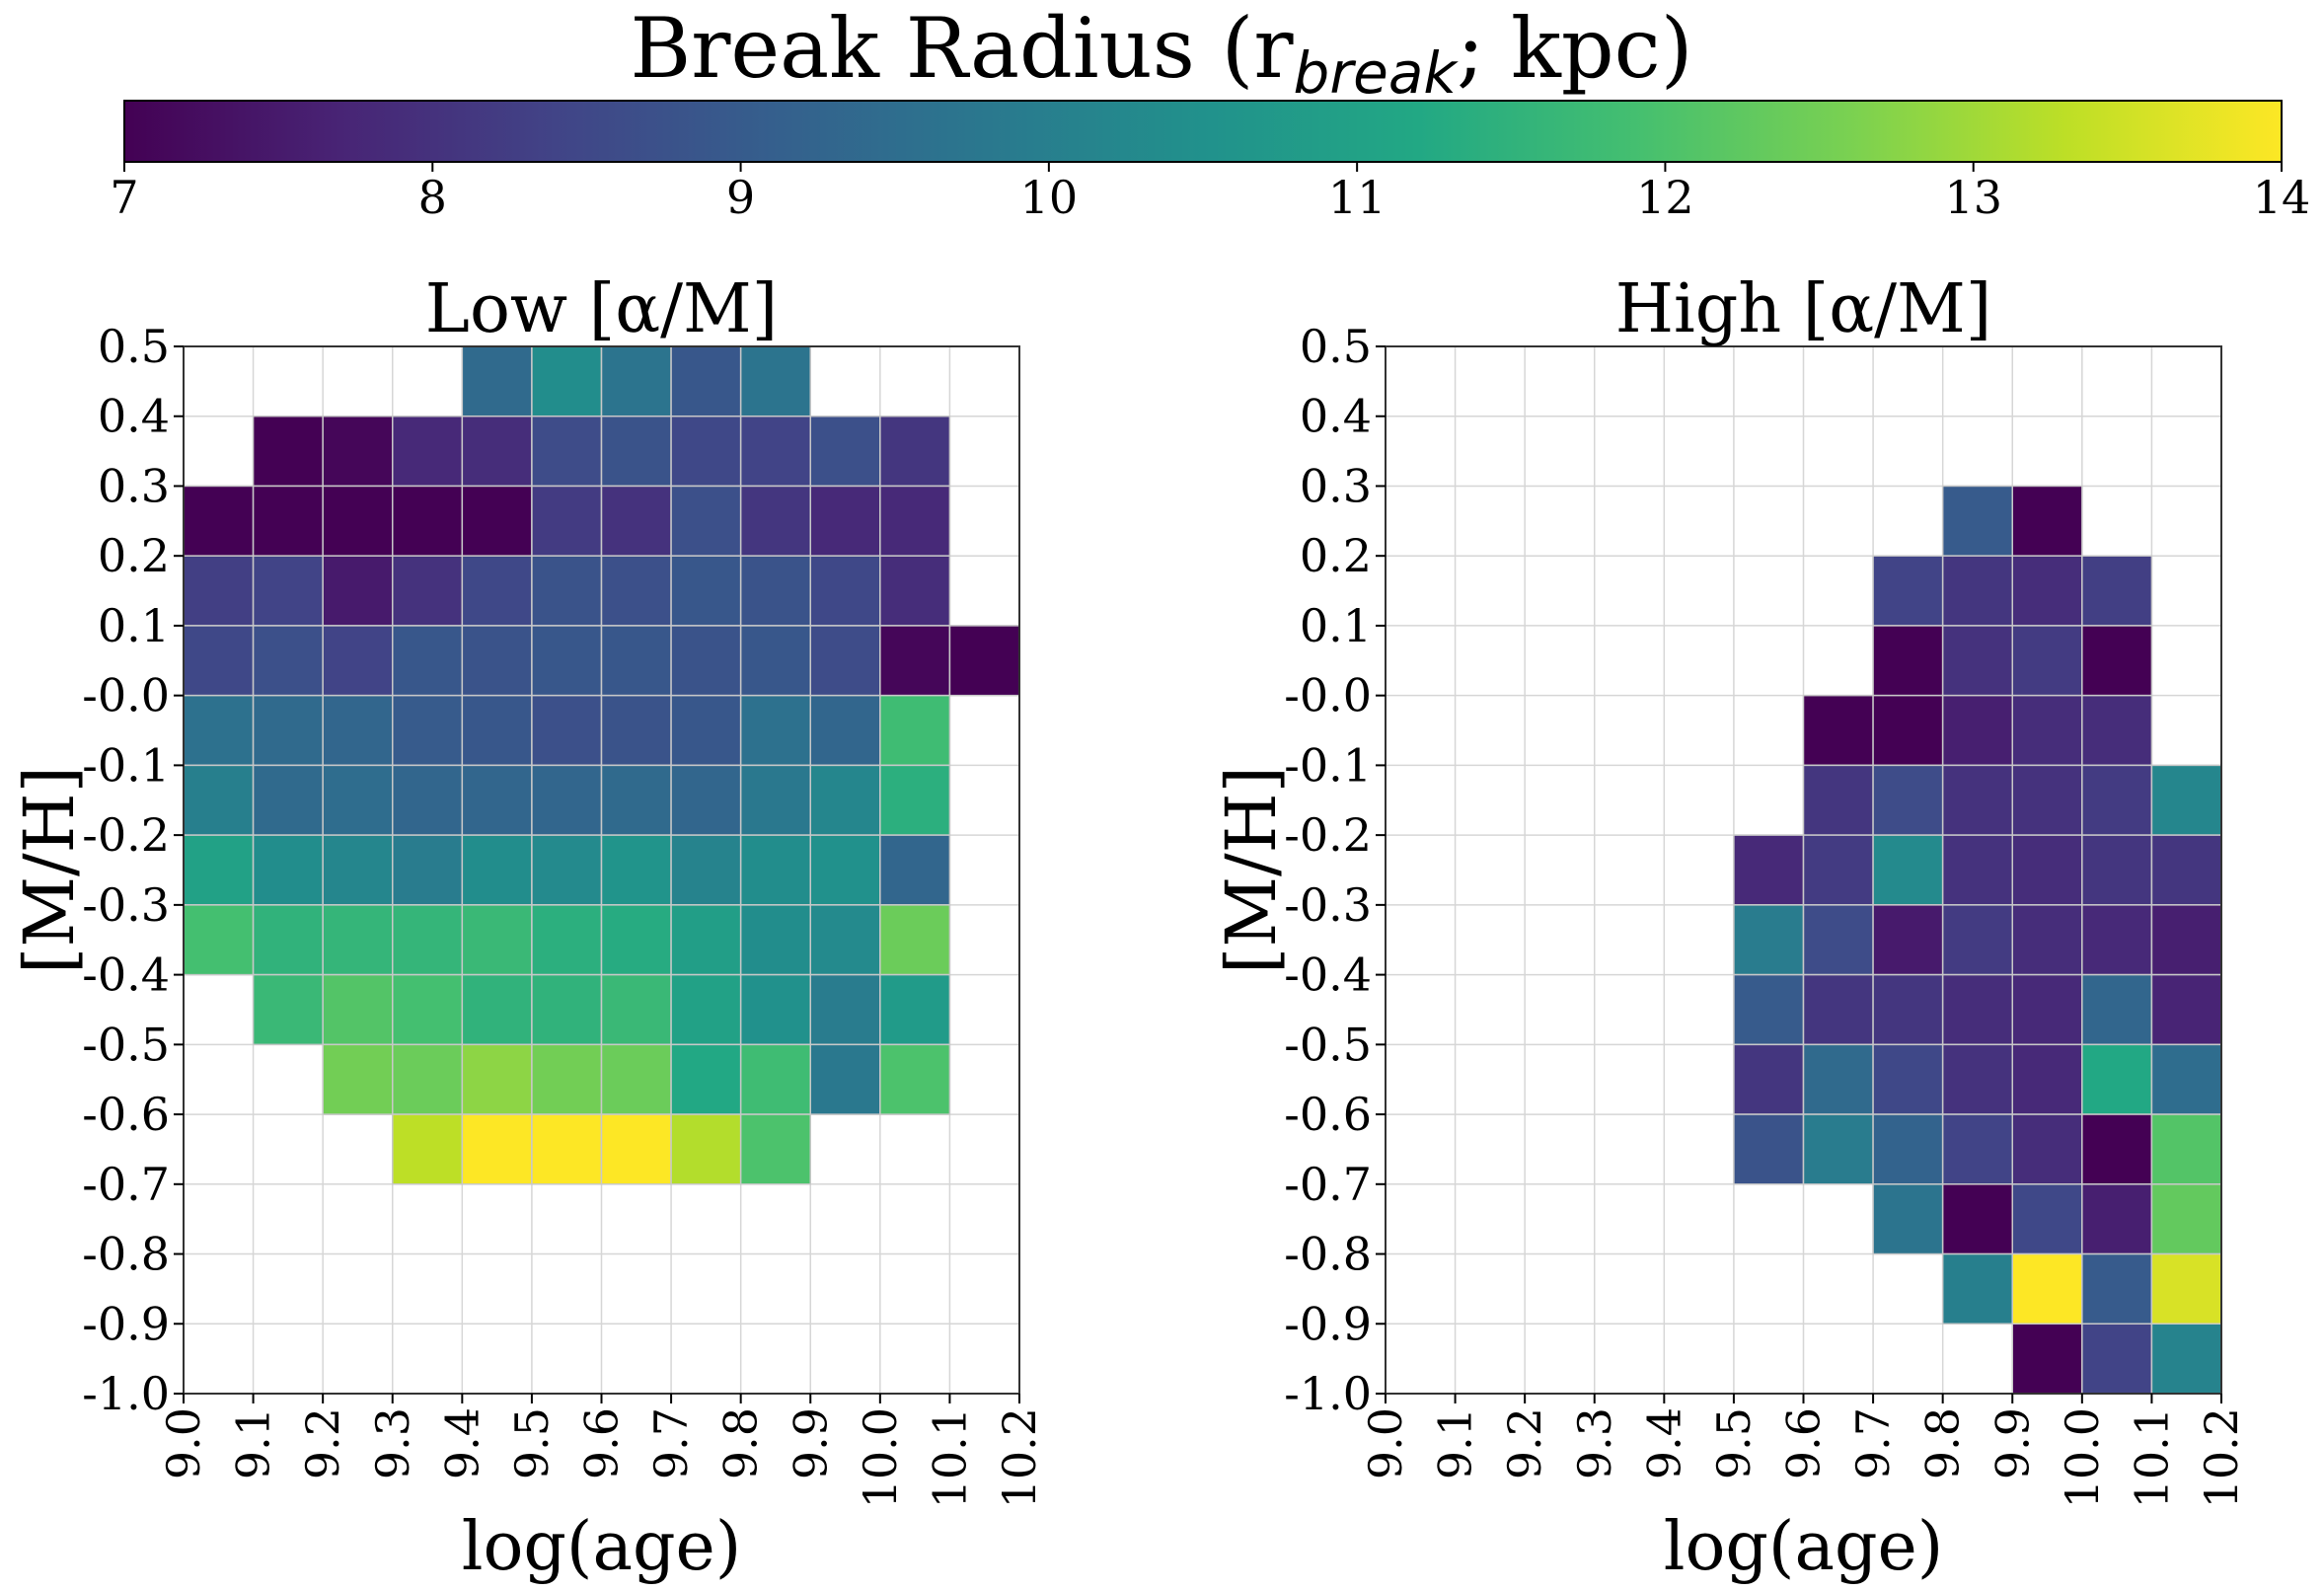 Image resolution: width=2324 pixels, height=1591 pixels. What do you see at coordinates (1328, 695) in the screenshot?
I see `y-tick-label: -0.0` at bounding box center [1328, 695].